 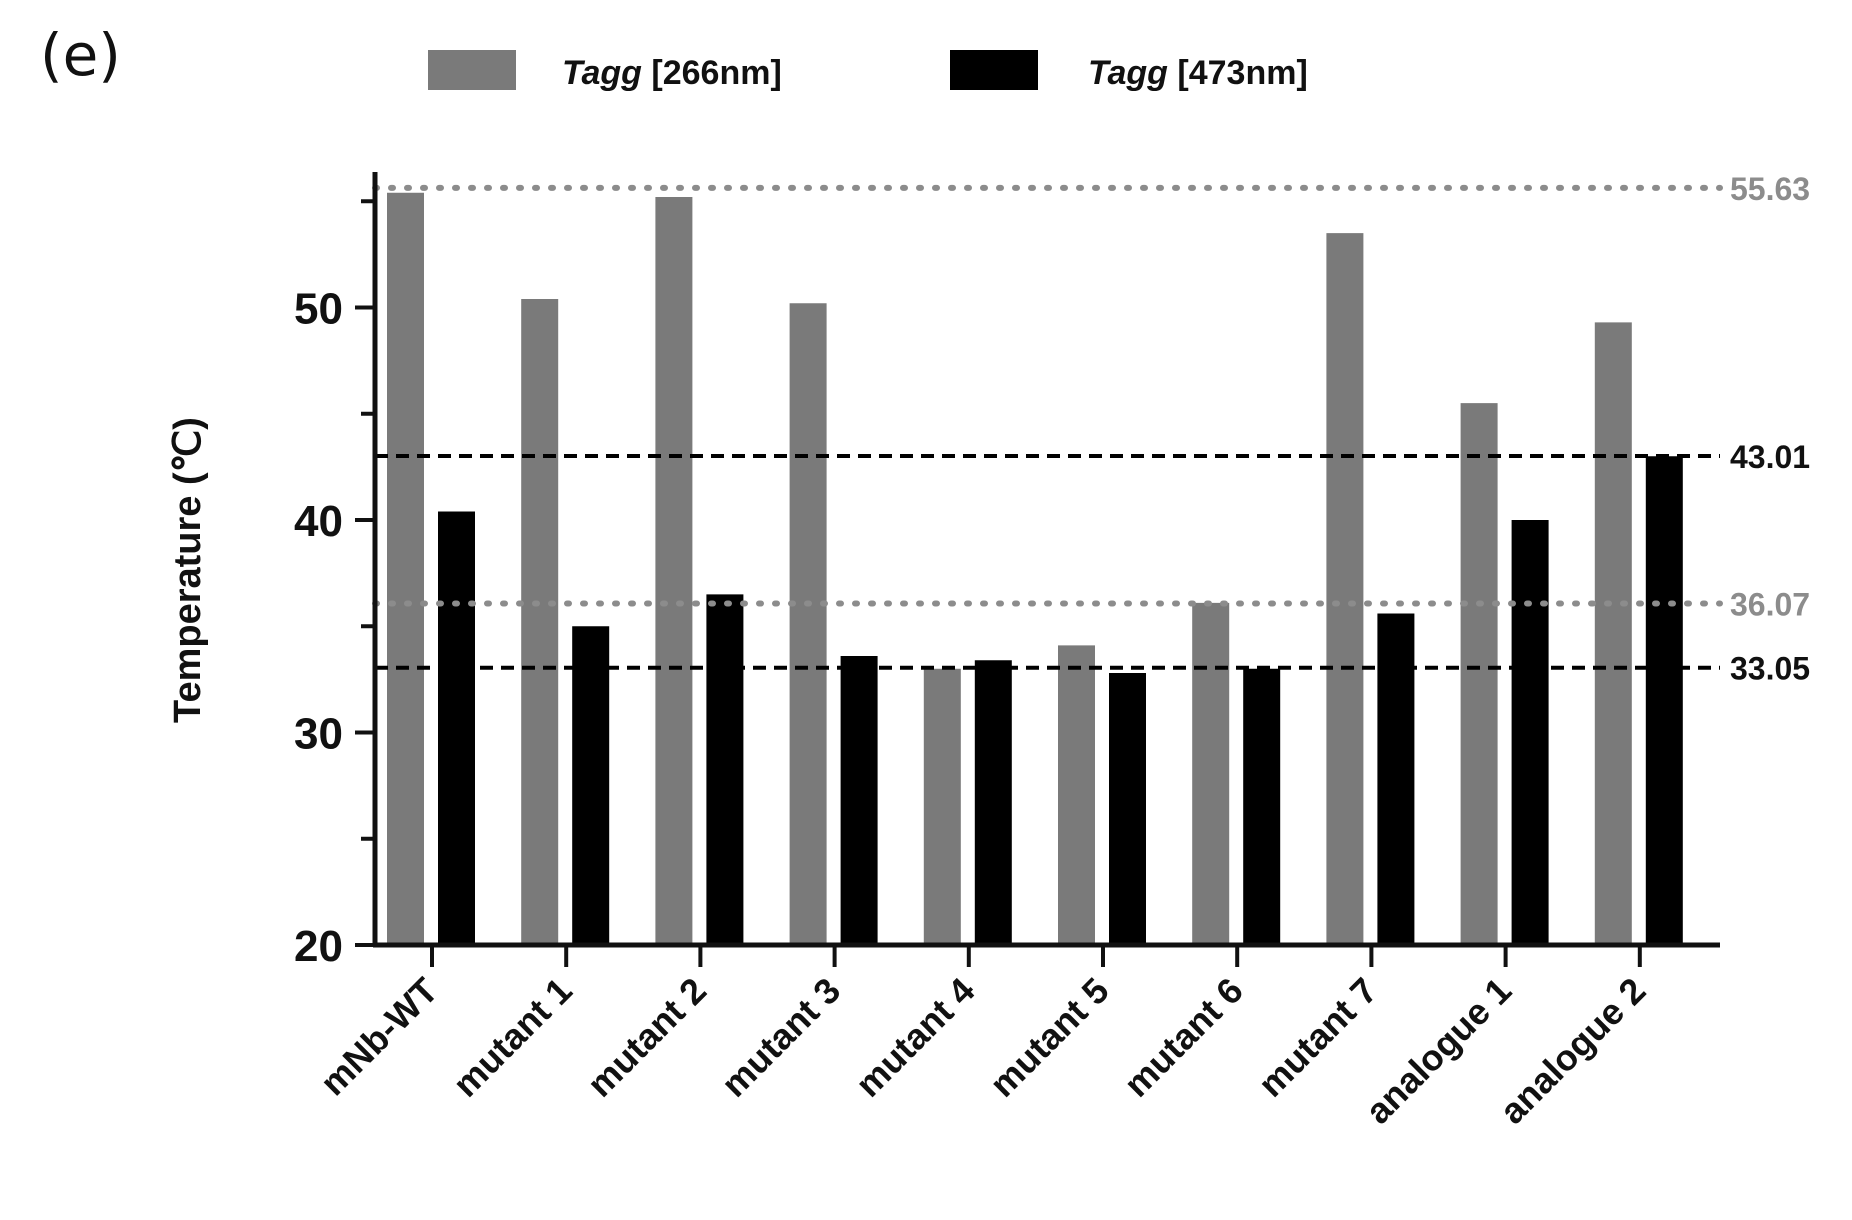 I want to click on y-tick-label-40: 40, so click(x=318, y=521).